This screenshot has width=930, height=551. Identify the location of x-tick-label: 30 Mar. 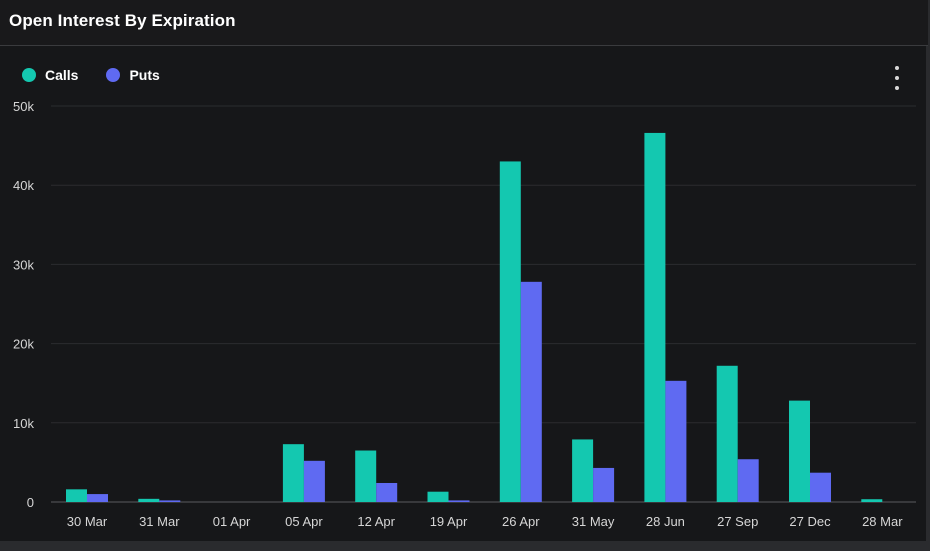
(87, 521).